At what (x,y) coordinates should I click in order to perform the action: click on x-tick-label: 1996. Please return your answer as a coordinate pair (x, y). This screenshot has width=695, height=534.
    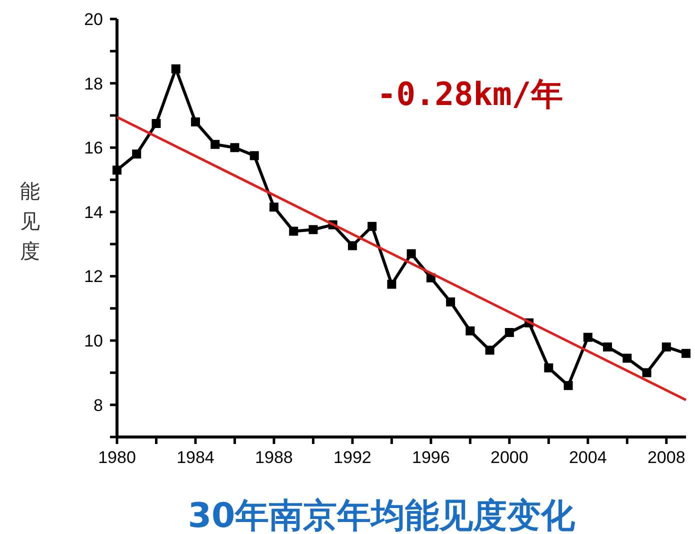
    Looking at the image, I should click on (431, 457).